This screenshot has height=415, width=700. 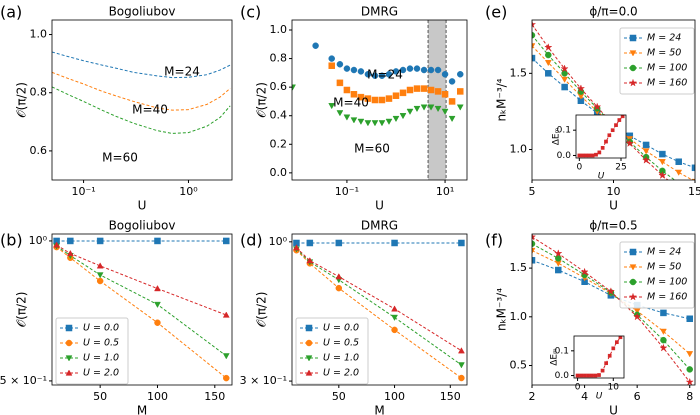 I want to click on plot-area, so click(x=142, y=100).